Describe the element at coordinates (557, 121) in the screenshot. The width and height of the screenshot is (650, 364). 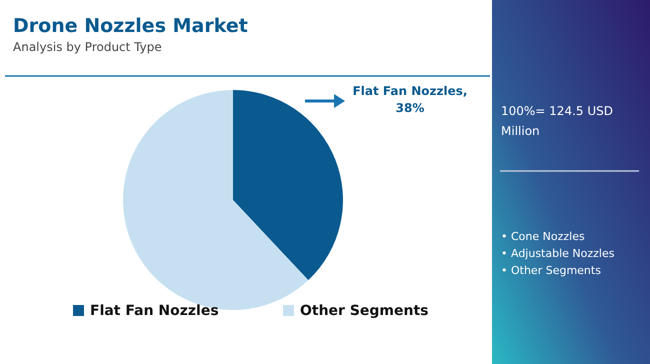
I see `text: 100%= 124.5 USD Million` at that location.